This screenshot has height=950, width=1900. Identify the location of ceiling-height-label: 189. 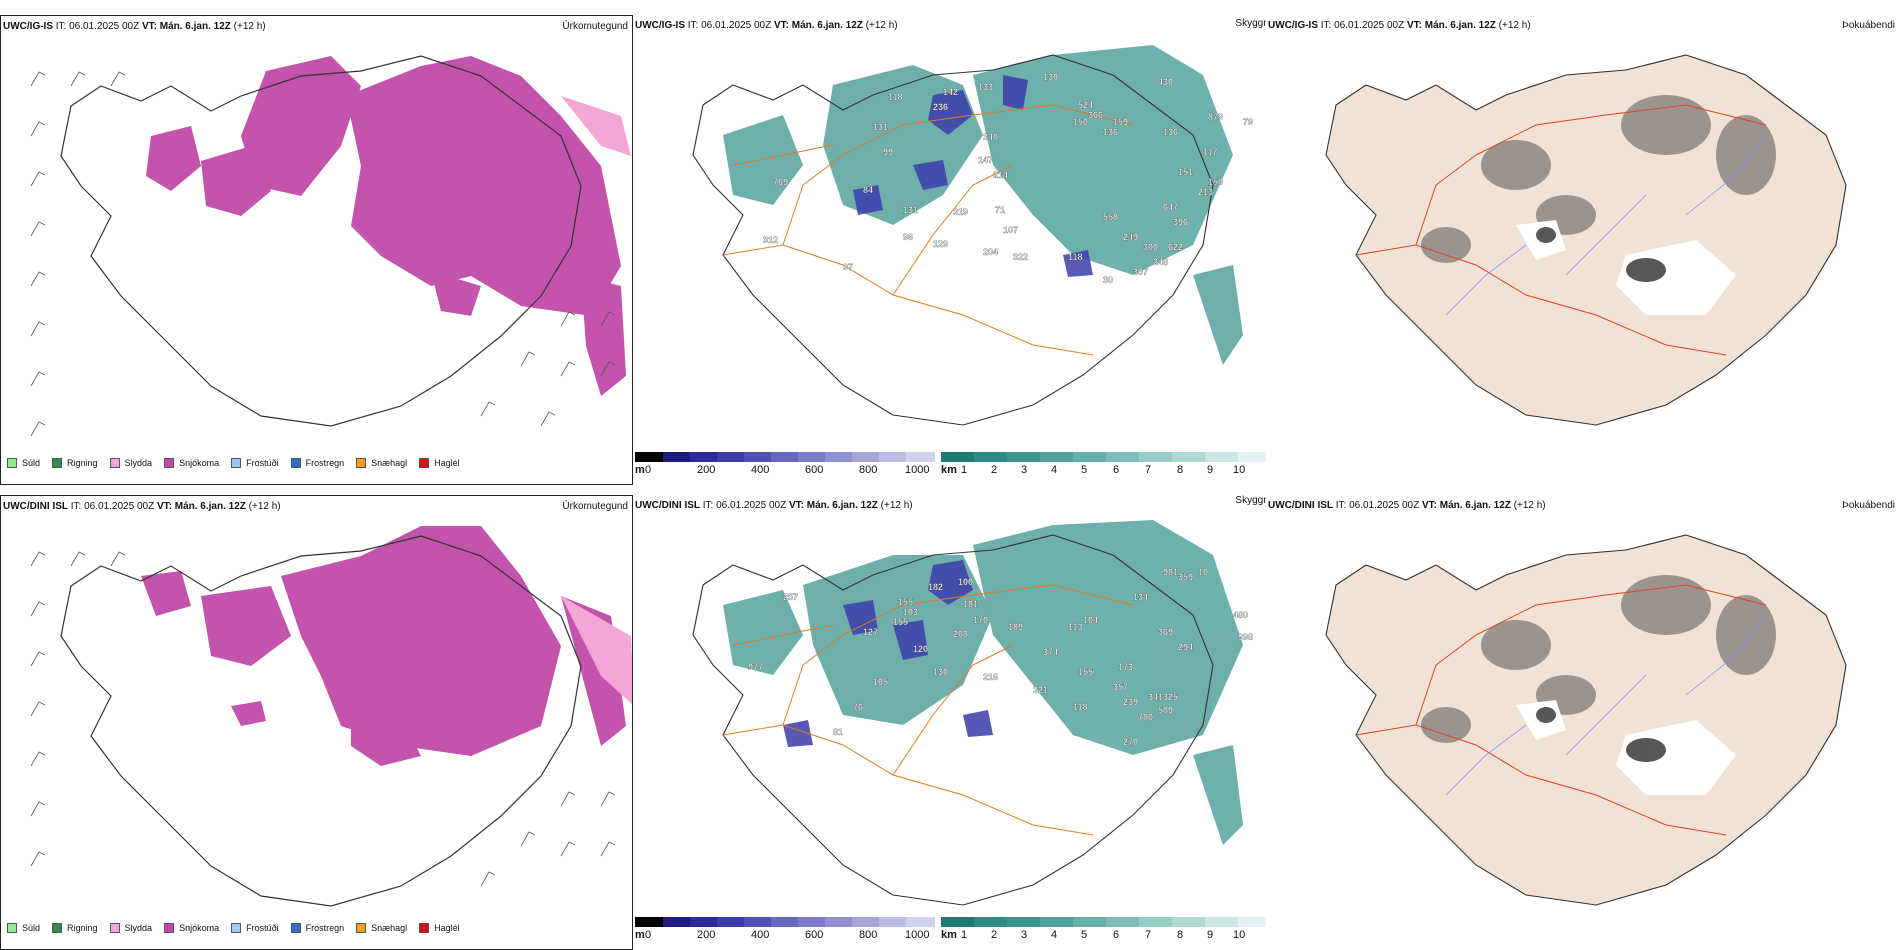
(1015, 627).